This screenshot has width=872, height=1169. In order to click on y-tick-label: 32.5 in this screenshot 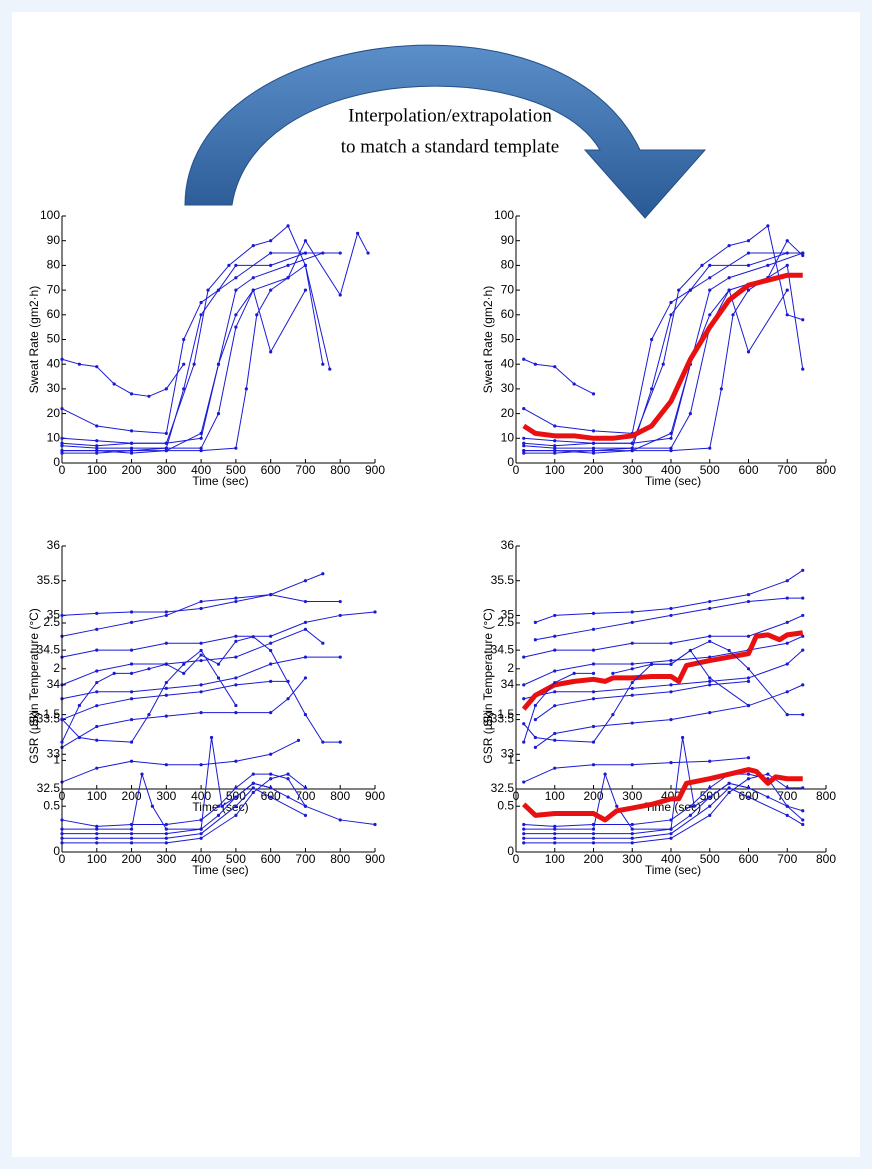, I will do `click(503, 788)`.